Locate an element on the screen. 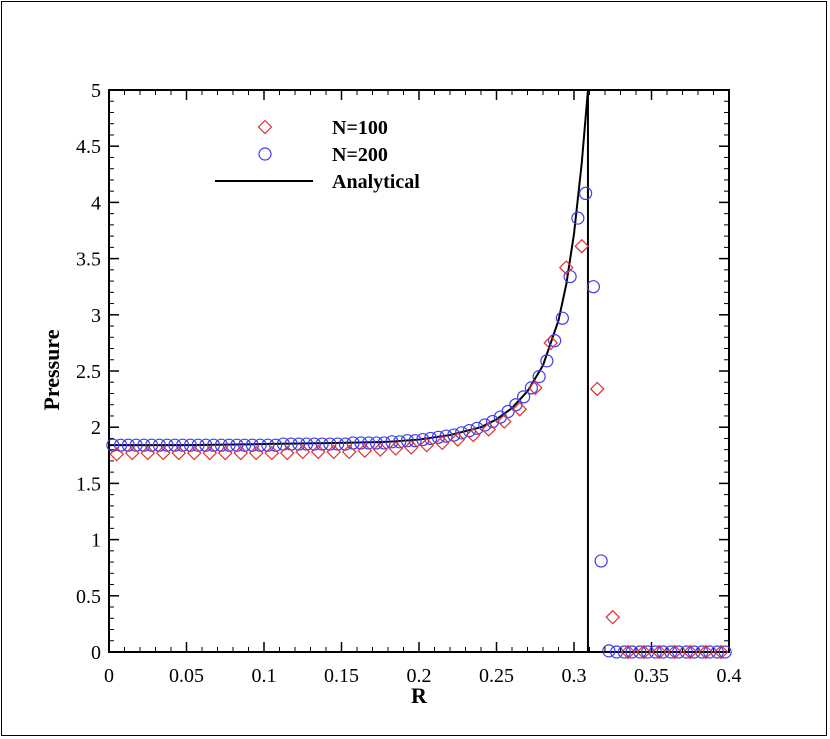 Image resolution: width=830 pixels, height=739 pixels. legend-label: N=100 is located at coordinates (360, 128).